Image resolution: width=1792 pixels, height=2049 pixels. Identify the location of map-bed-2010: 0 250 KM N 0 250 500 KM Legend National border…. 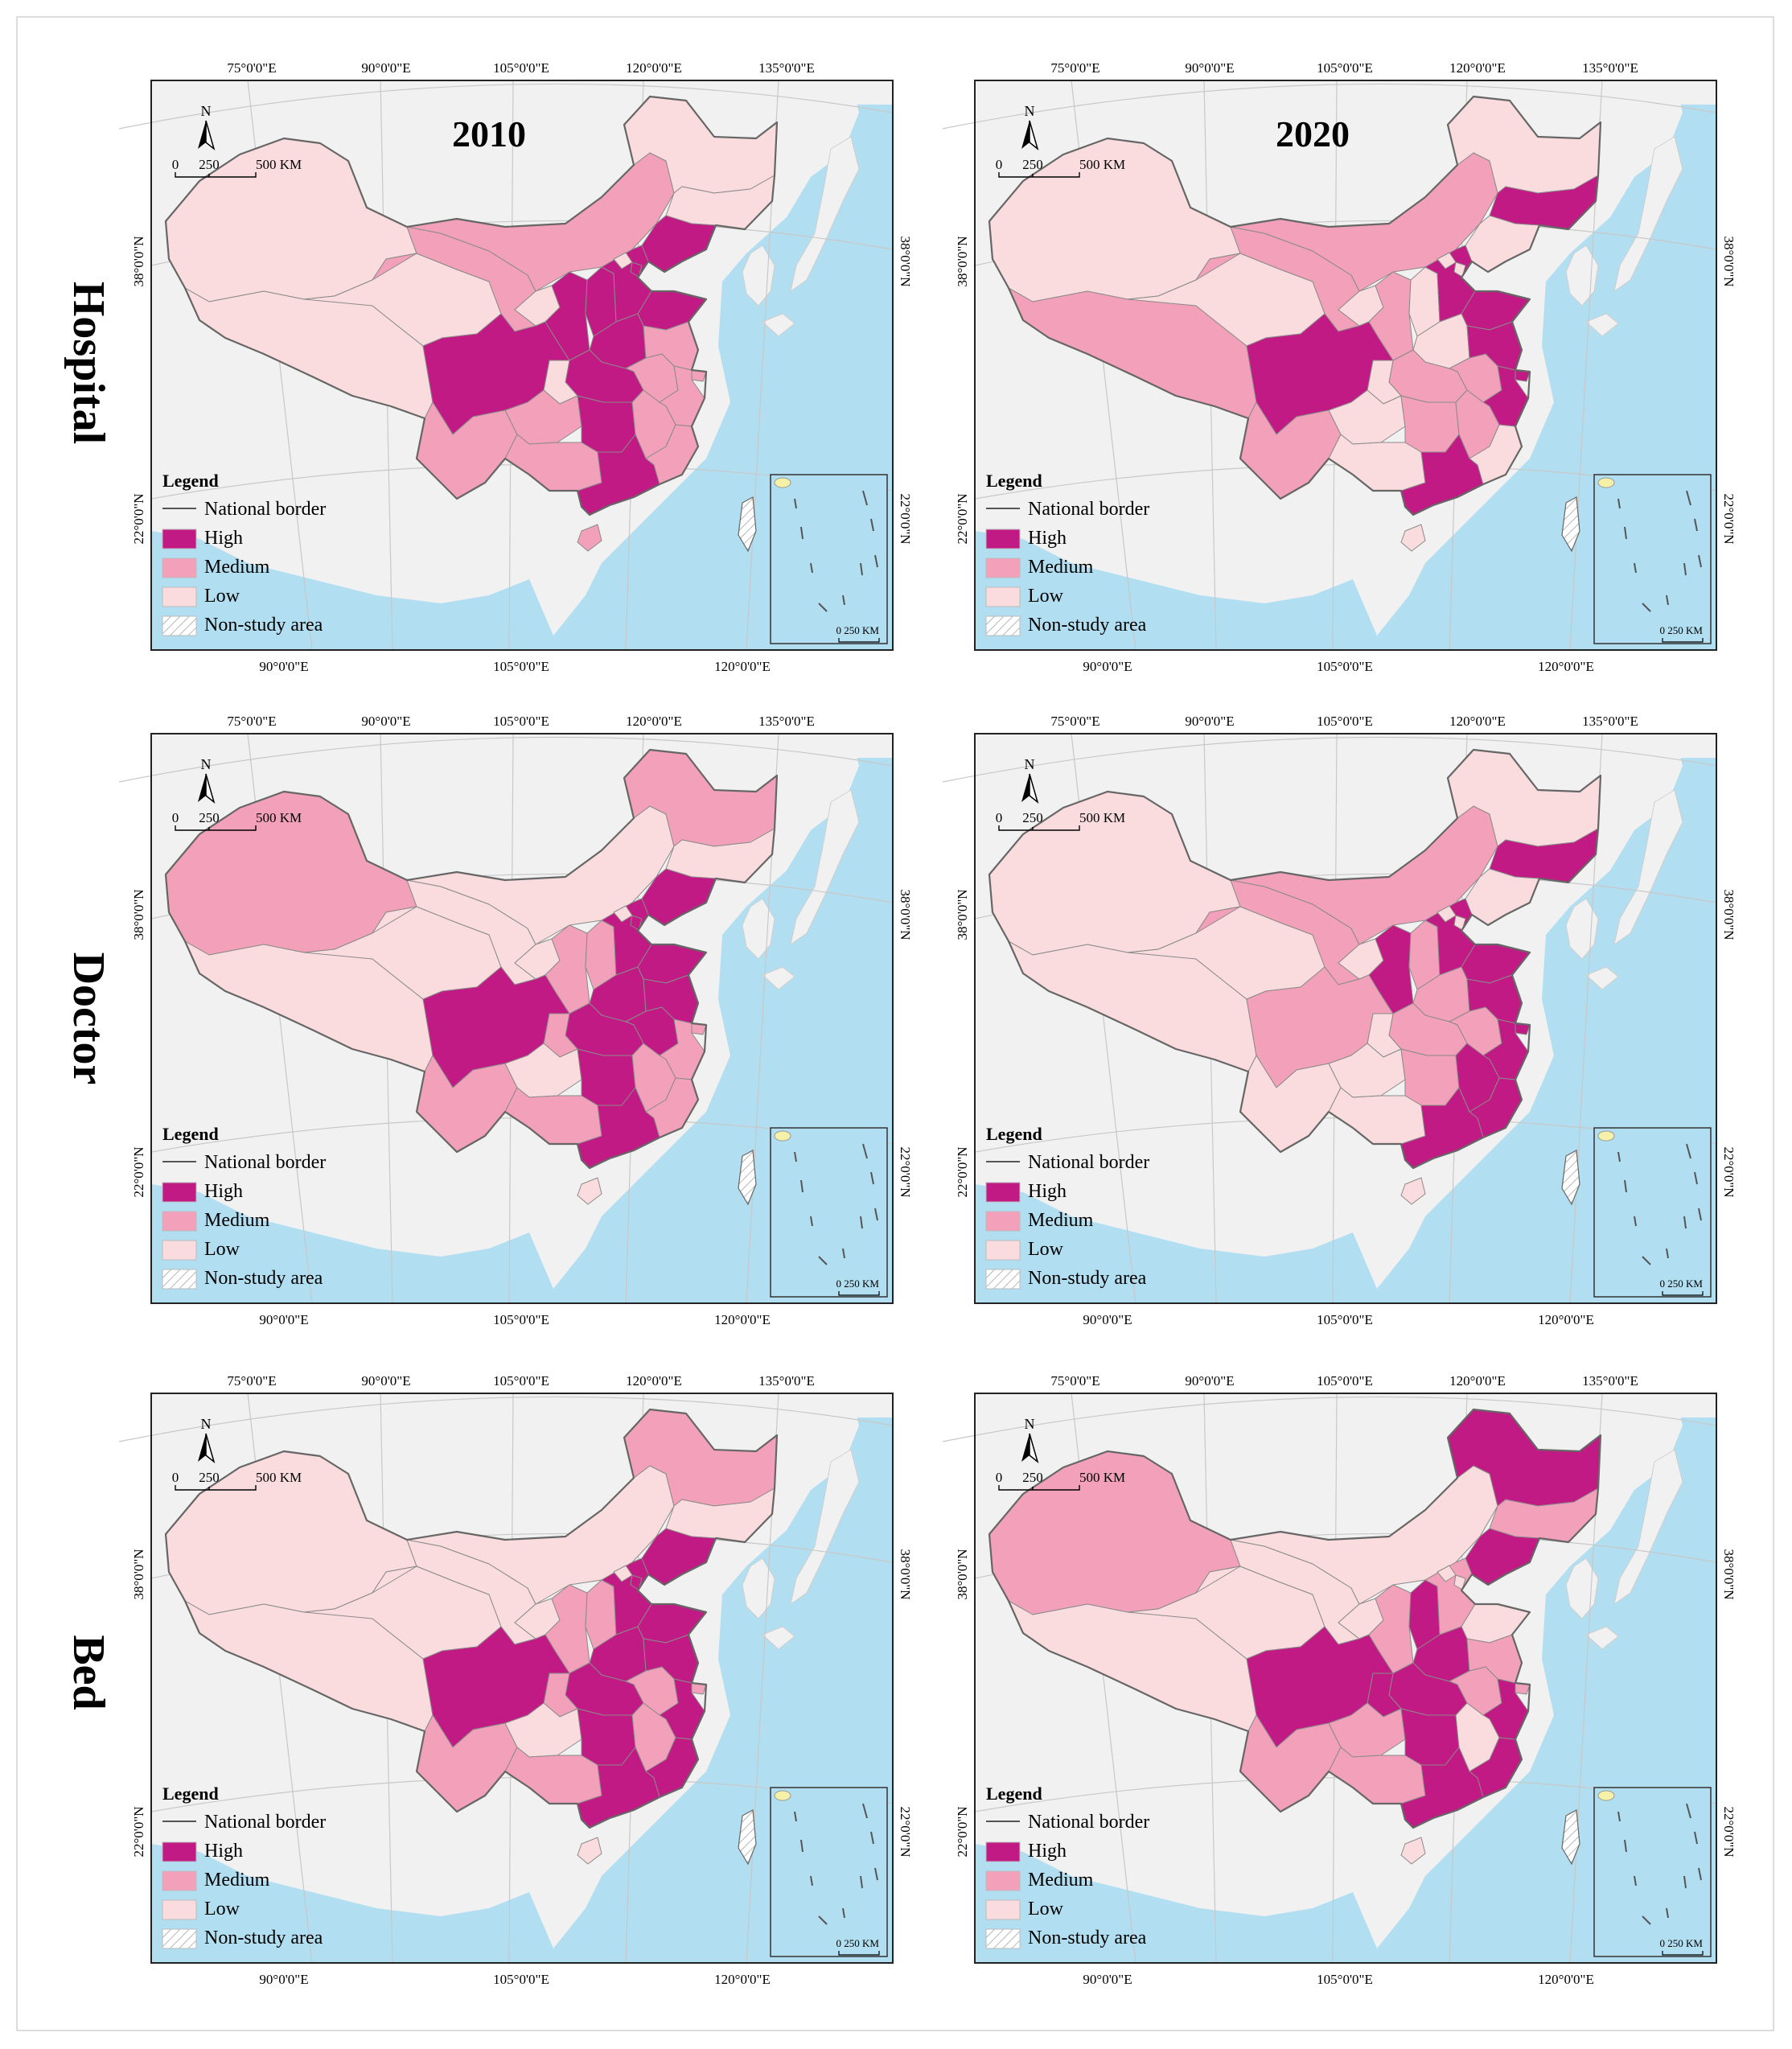
(515, 1680).